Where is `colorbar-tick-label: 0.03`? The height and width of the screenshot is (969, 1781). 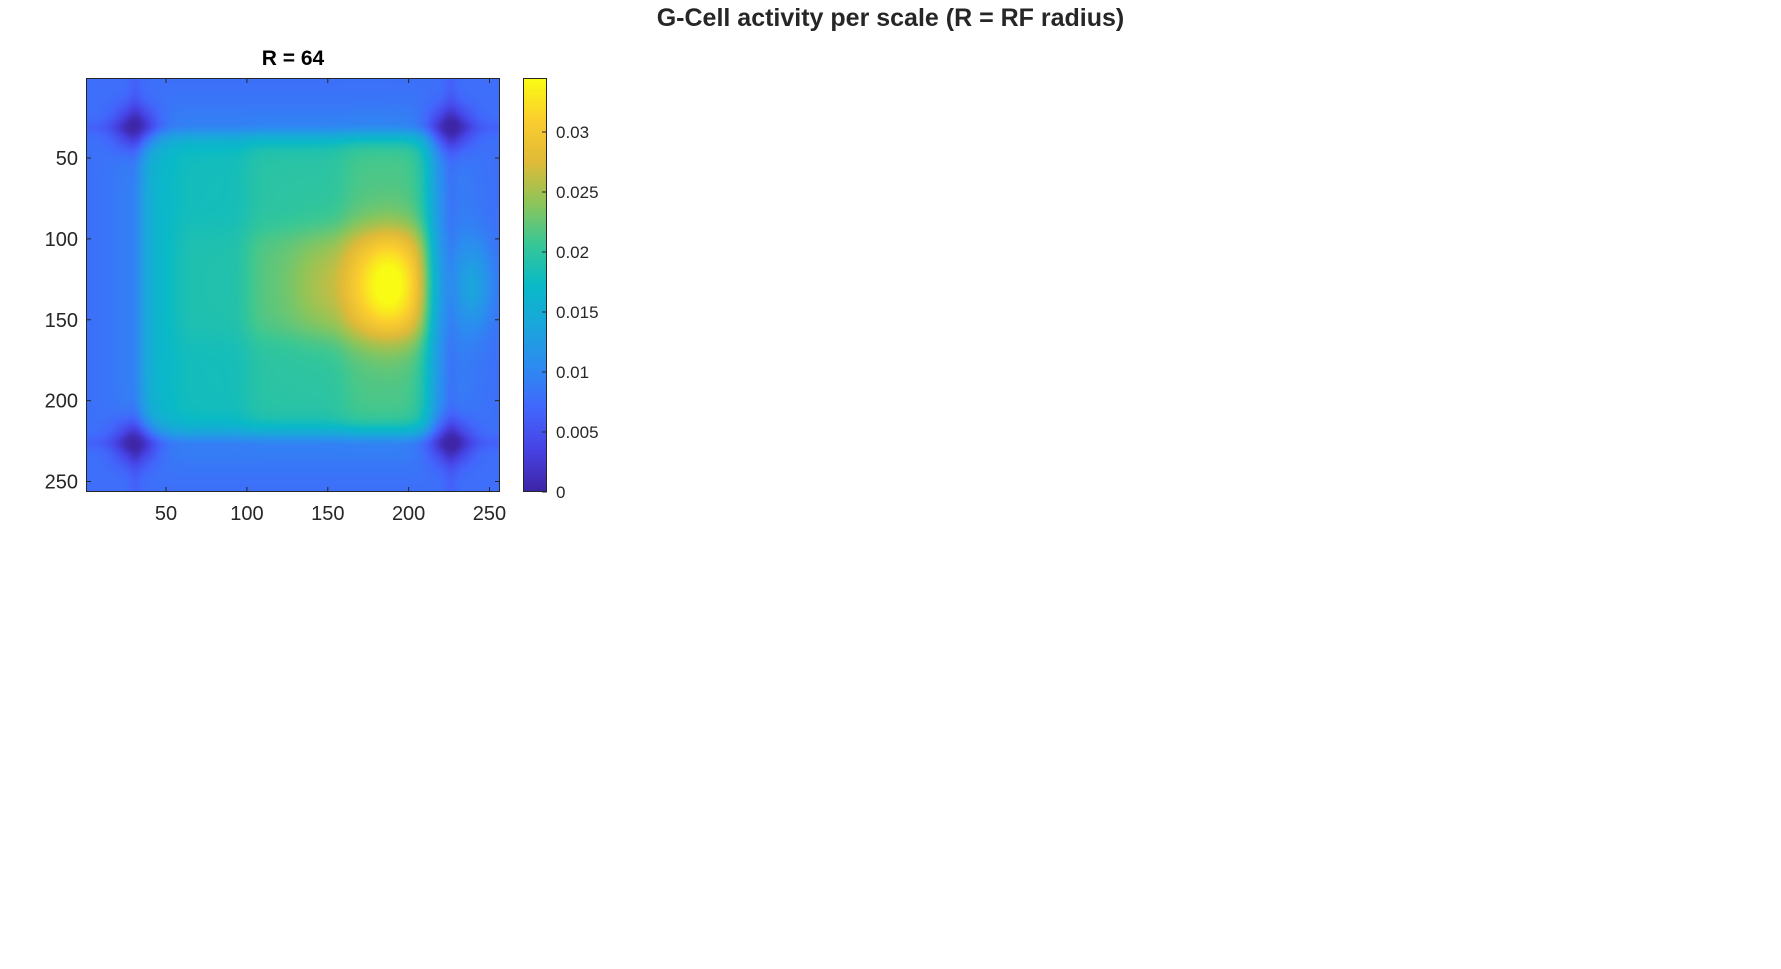 colorbar-tick-label: 0.03 is located at coordinates (572, 132).